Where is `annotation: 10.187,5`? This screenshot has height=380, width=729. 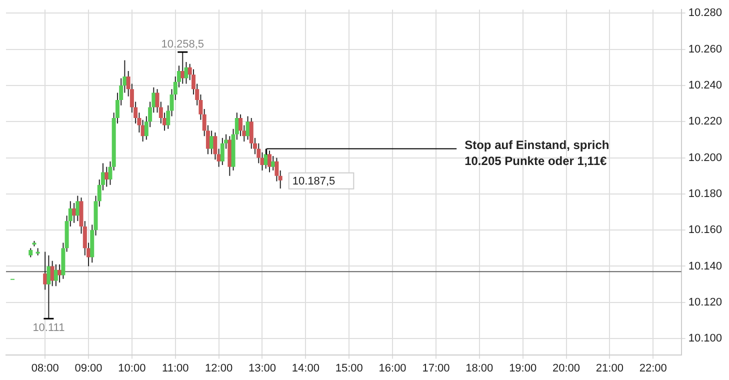
annotation: 10.187,5 is located at coordinates (314, 181).